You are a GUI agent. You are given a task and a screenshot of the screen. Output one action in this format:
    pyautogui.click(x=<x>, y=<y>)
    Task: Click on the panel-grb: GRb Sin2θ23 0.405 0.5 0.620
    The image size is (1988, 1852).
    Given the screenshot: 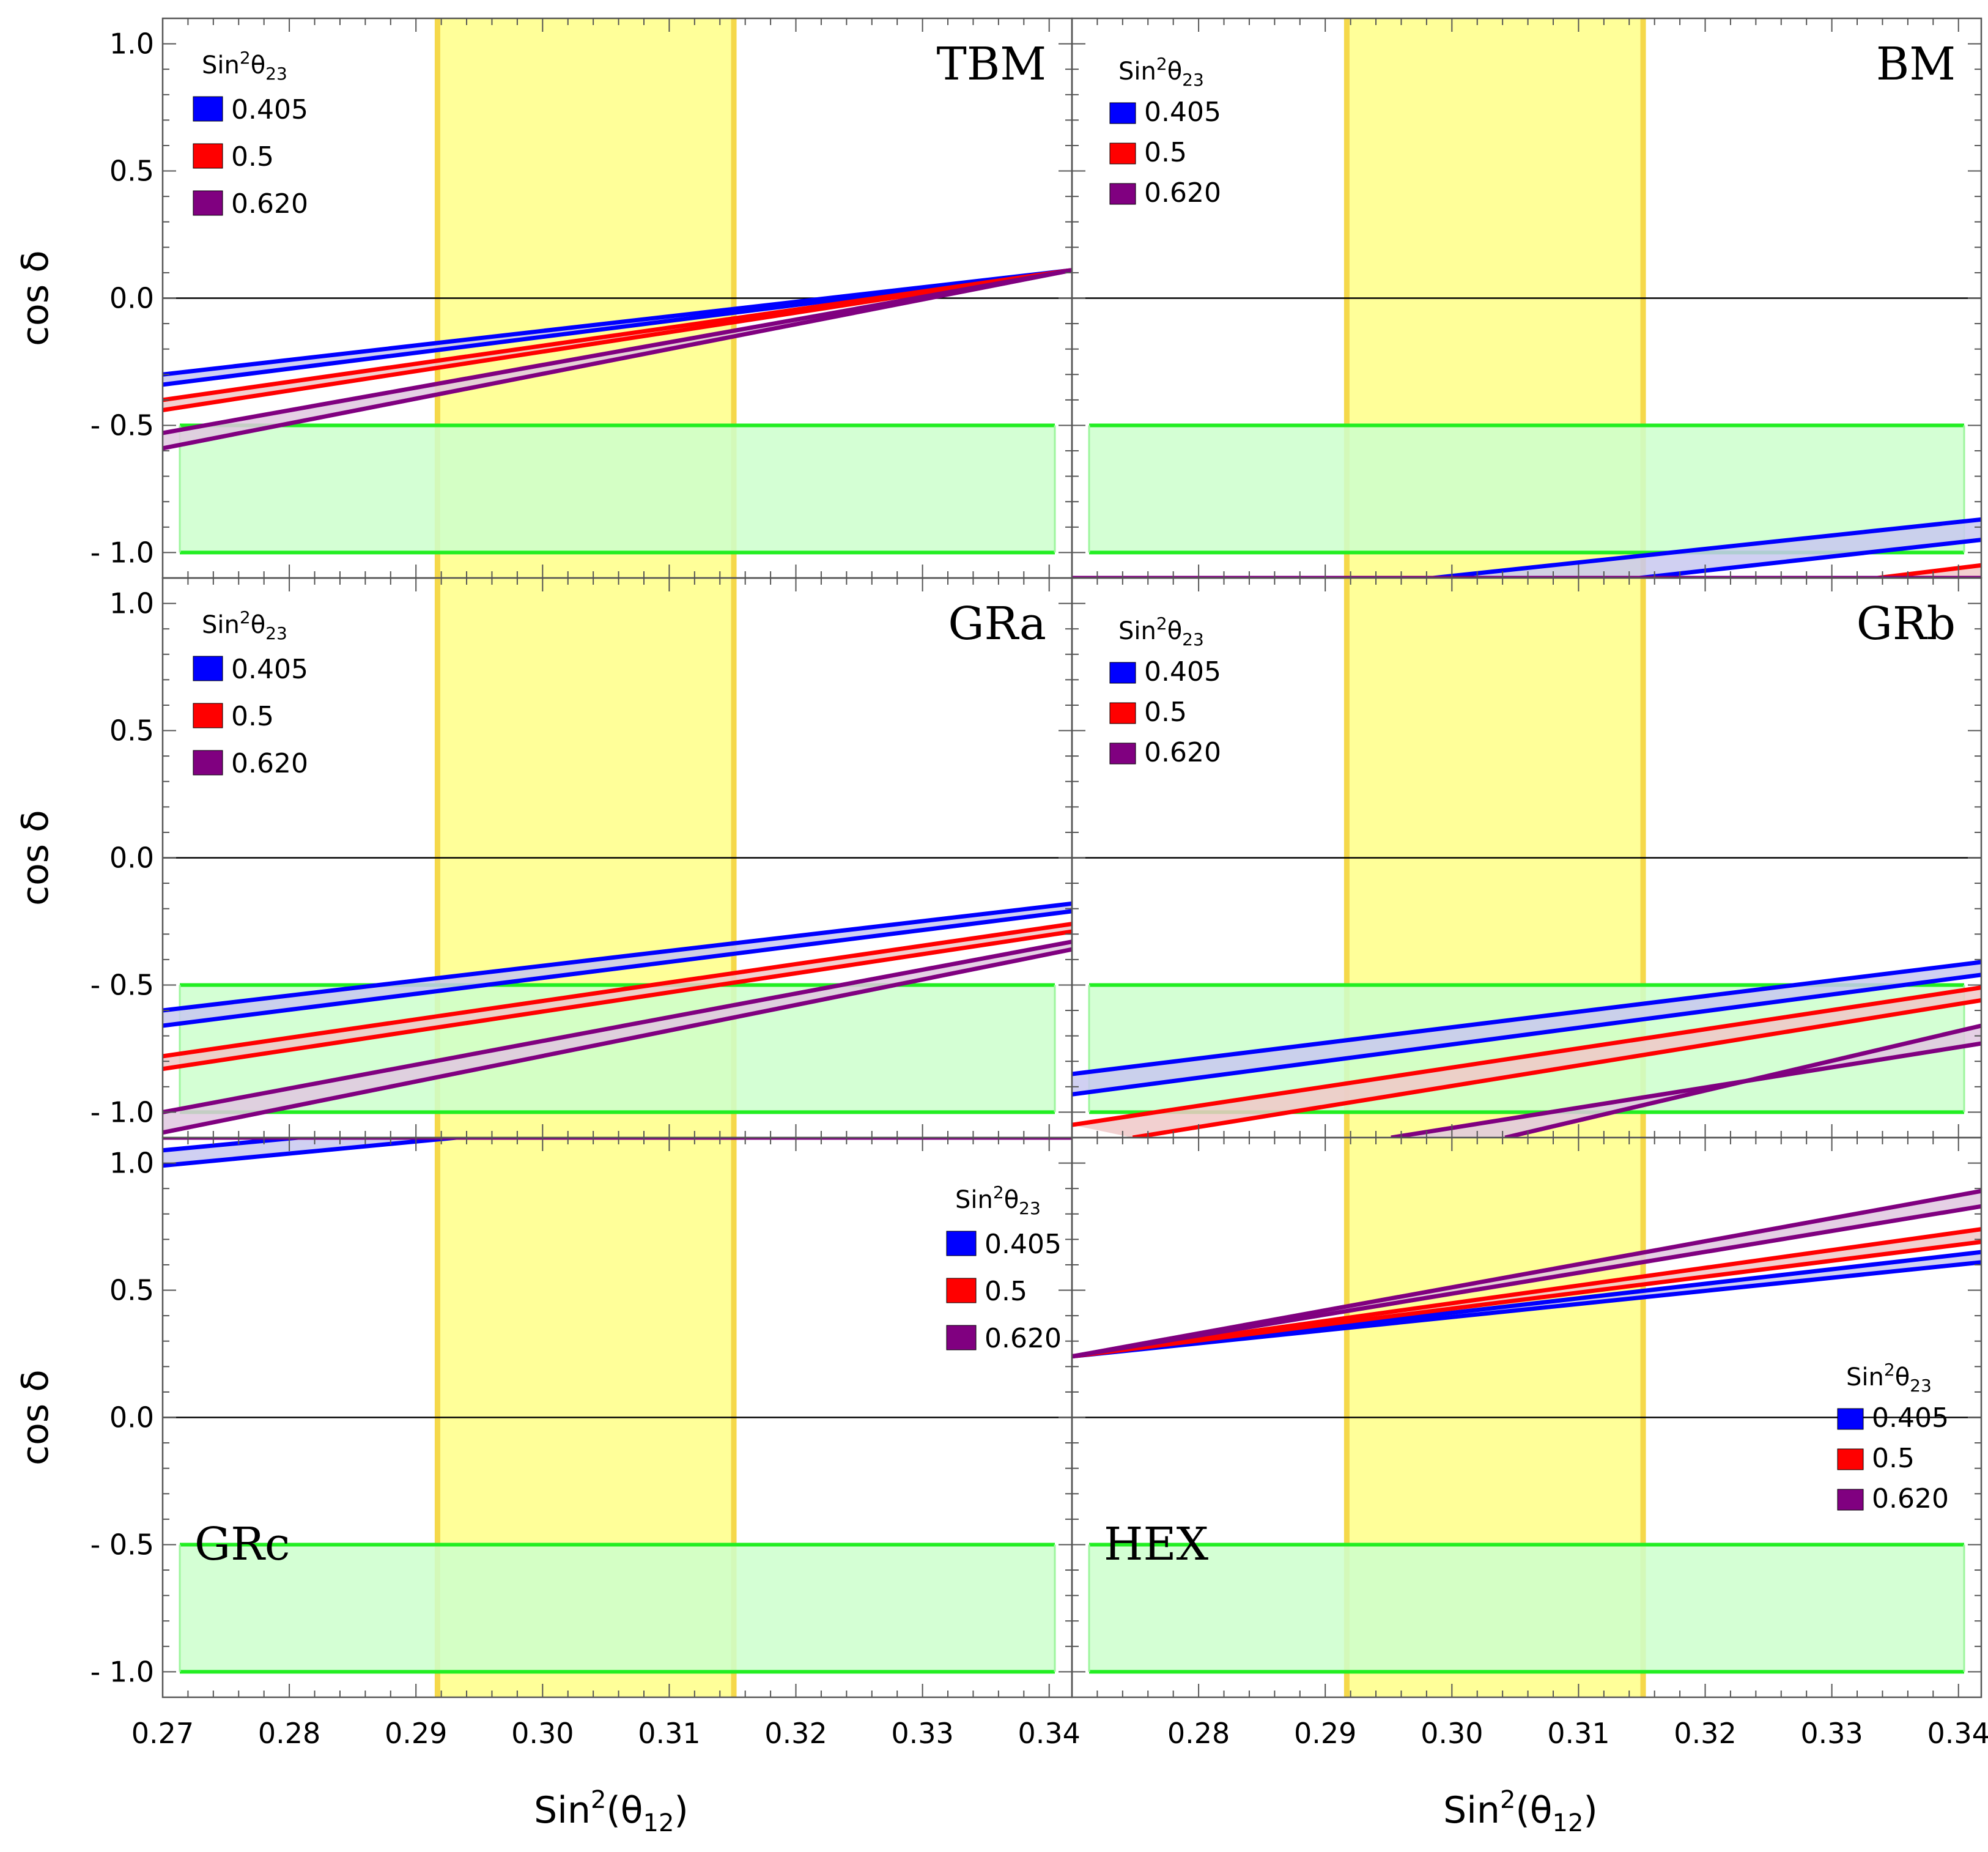 What is the action you would take?
    pyautogui.click(x=1526, y=858)
    